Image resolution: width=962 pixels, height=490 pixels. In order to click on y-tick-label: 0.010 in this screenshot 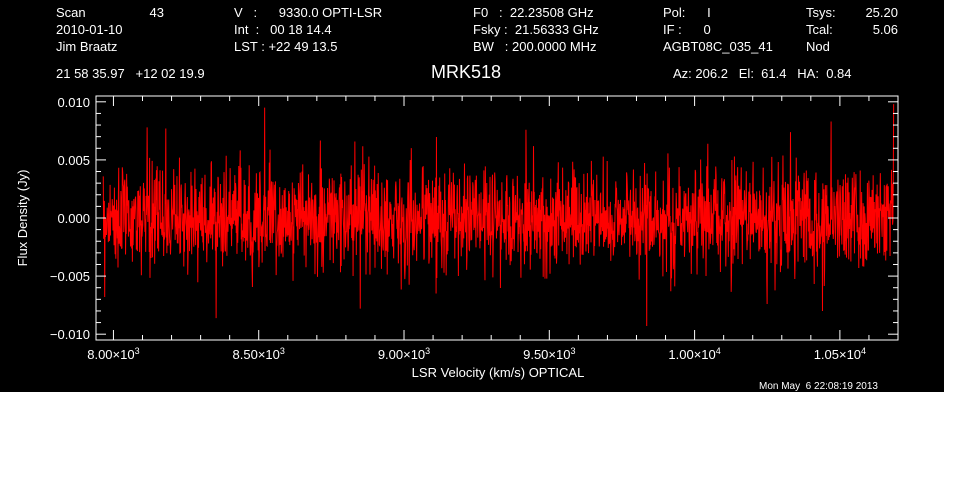, I will do `click(73, 102)`.